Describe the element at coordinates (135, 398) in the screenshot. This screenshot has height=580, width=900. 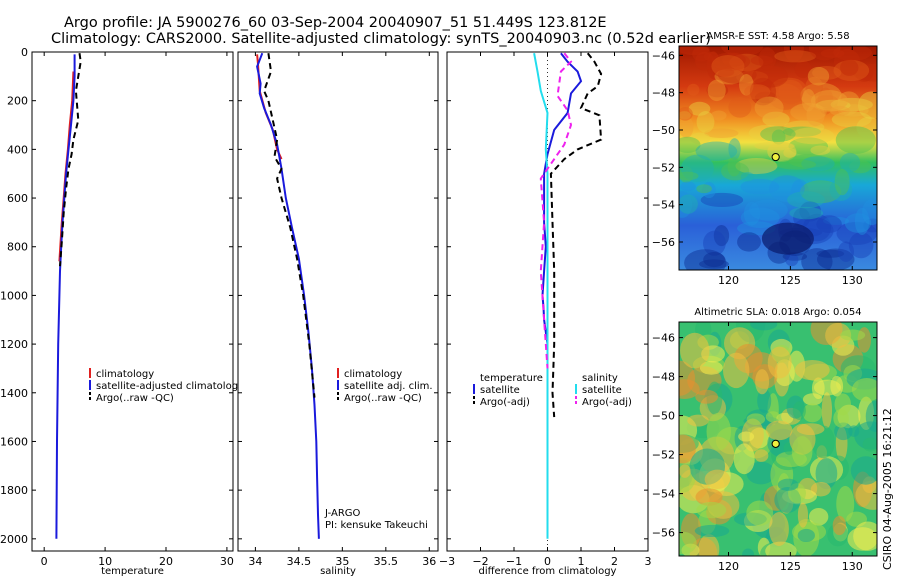
I see `legend-label: Argo(..raw -QC)` at that location.